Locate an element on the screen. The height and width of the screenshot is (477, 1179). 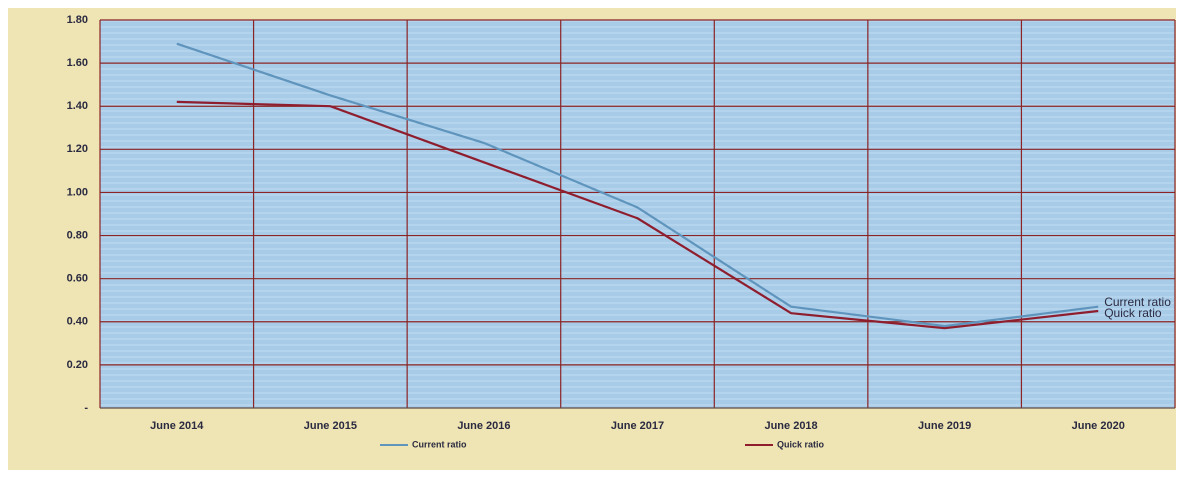
legend-label: Quick ratio is located at coordinates (801, 444).